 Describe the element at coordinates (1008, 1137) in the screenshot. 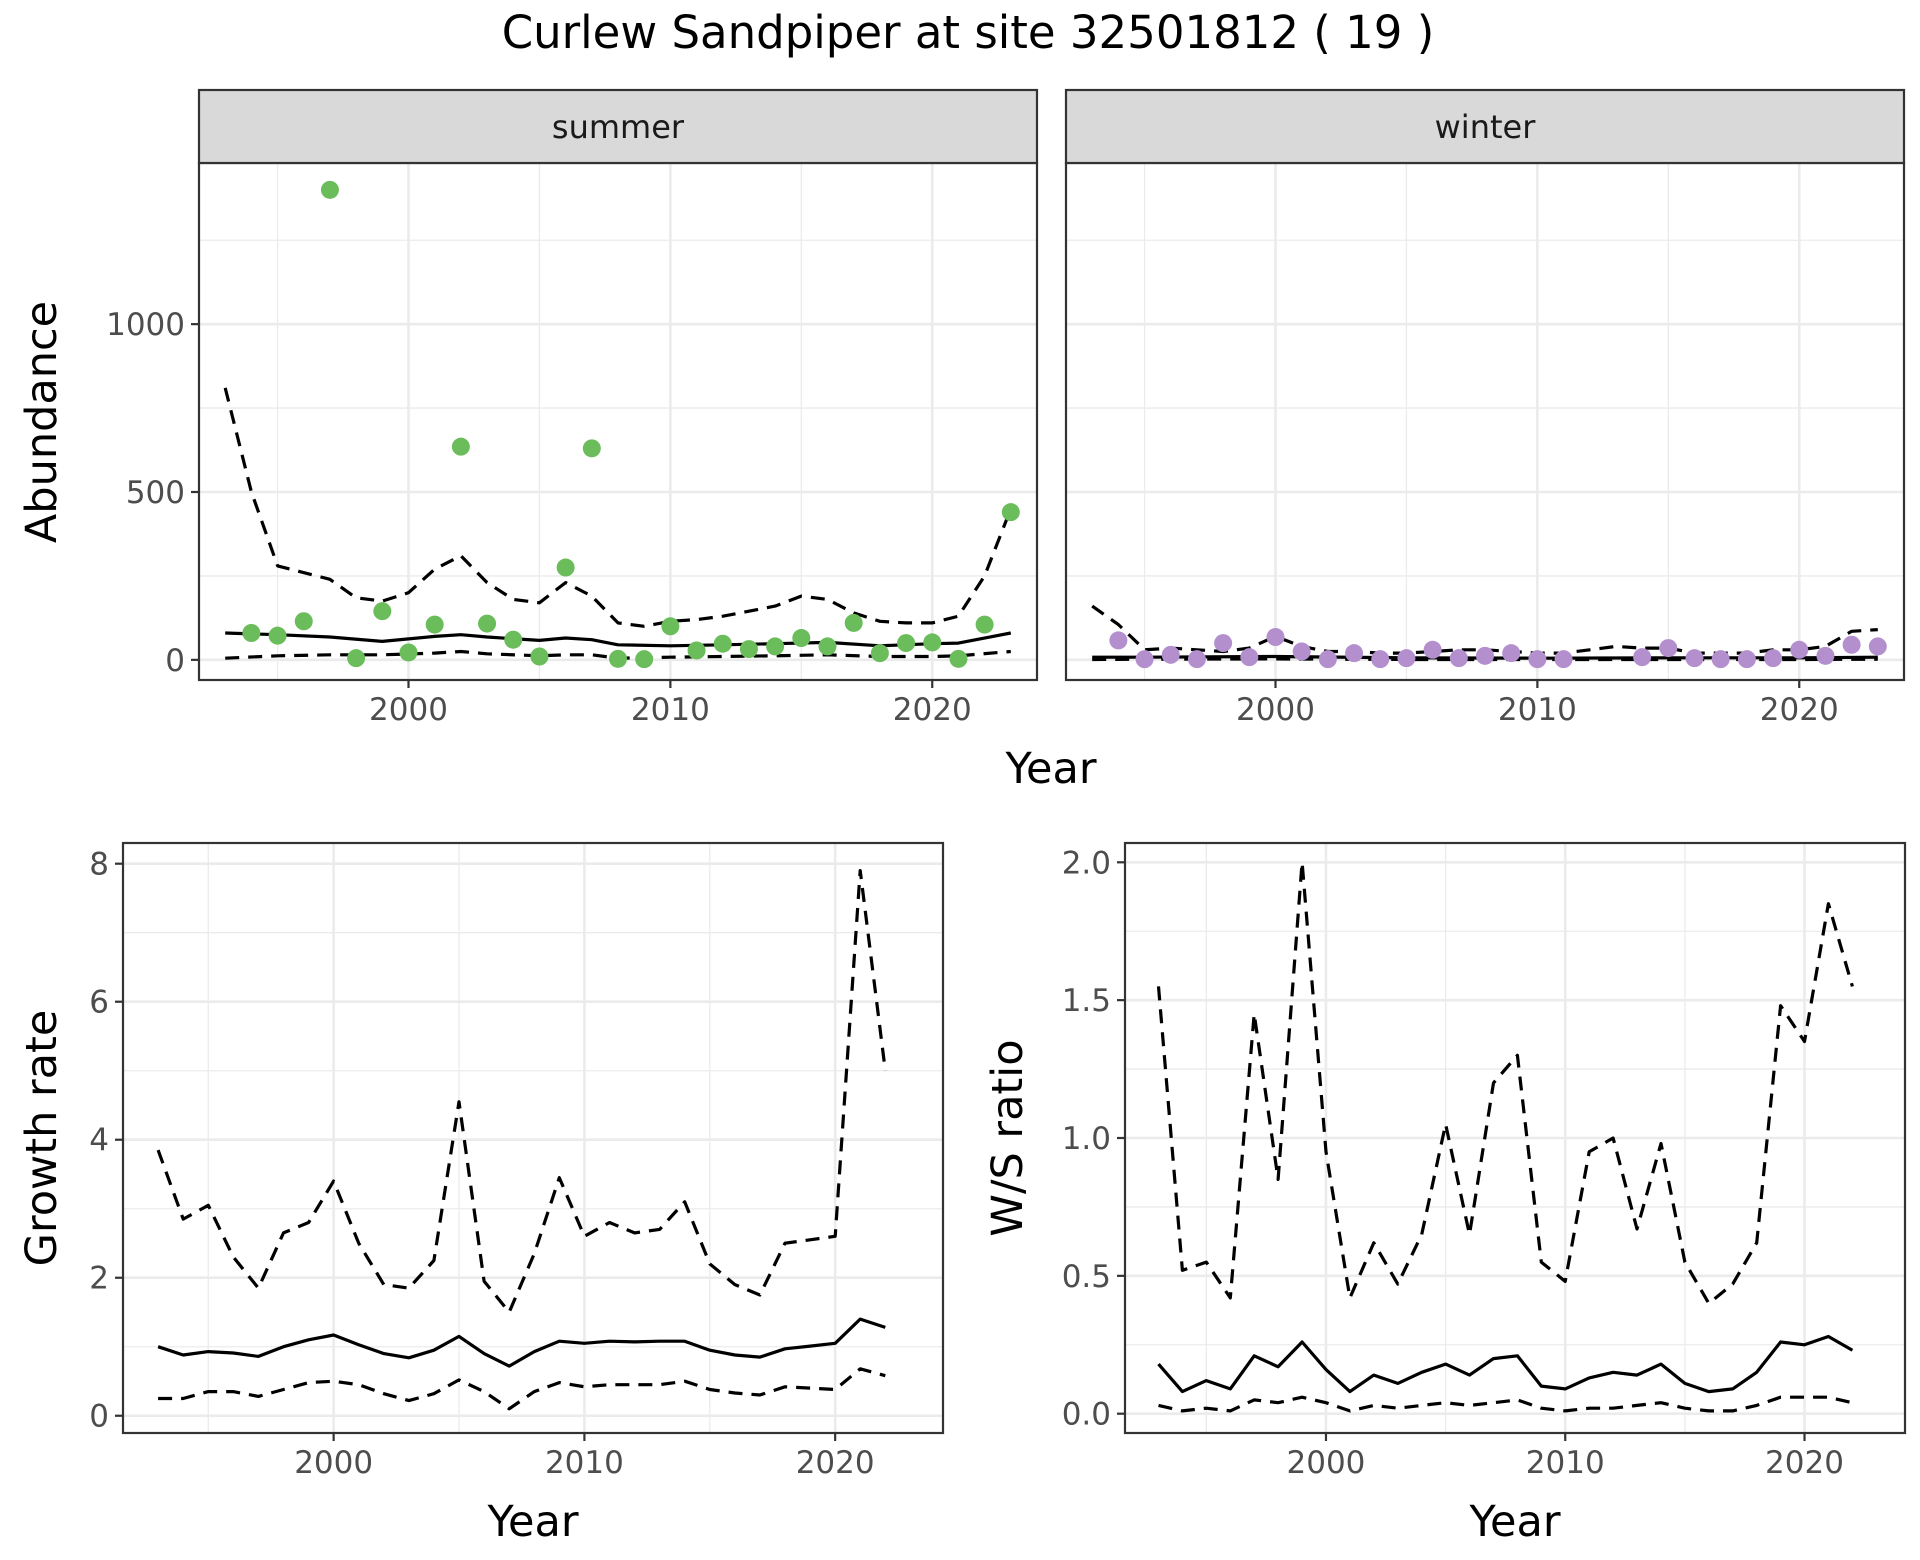

I see `y-axis-title: W/S ratio` at that location.